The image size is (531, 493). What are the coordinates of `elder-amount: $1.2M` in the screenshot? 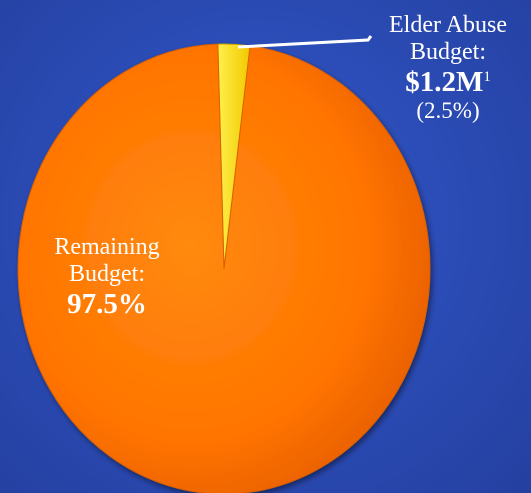 It's located at (444, 81).